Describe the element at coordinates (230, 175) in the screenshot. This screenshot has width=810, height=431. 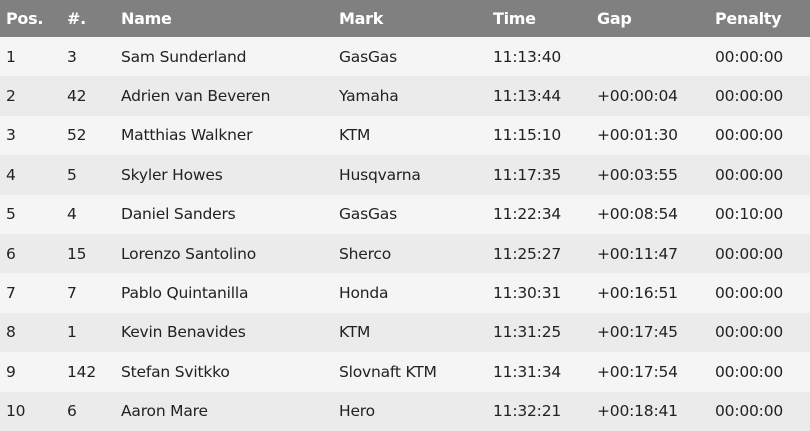
I see `cell-name: Skyler Howes` at that location.